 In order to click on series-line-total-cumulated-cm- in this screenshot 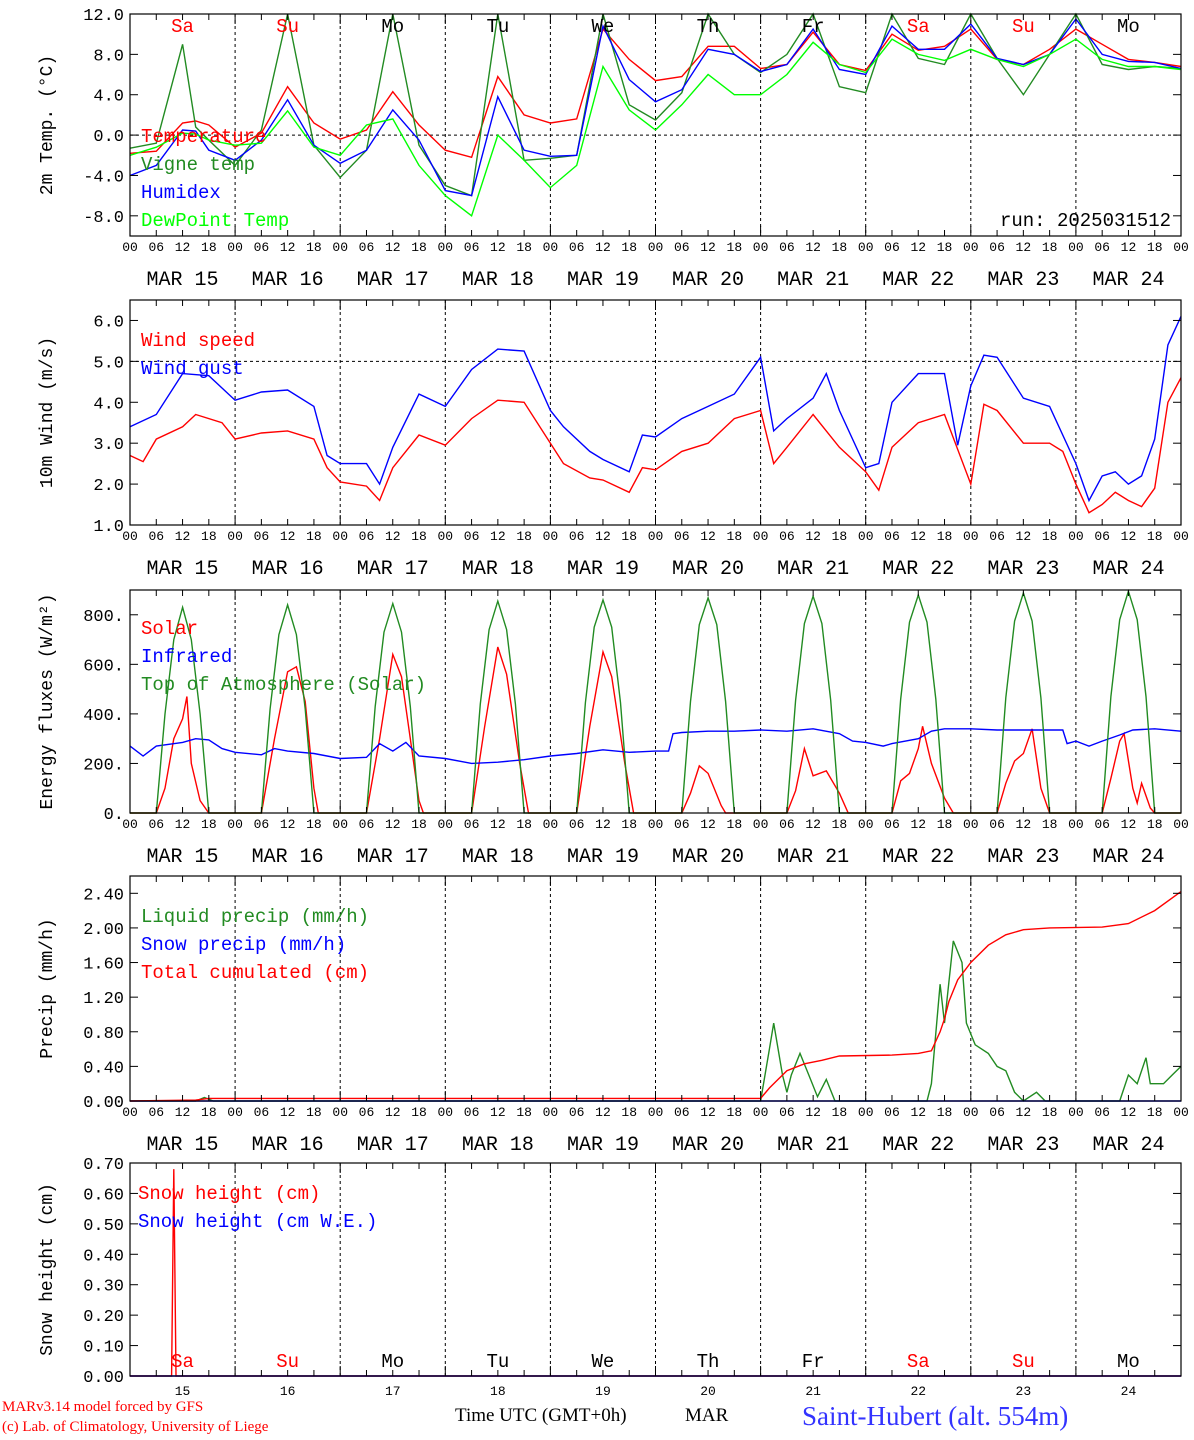, I will do `click(655, 996)`.